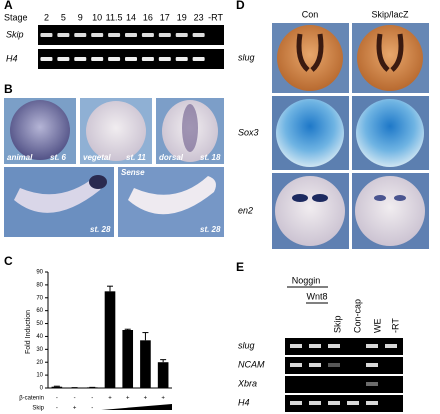 The image size is (440, 414). What do you see at coordinates (215, 17) in the screenshot?
I see `stage-label: -RT` at bounding box center [215, 17].